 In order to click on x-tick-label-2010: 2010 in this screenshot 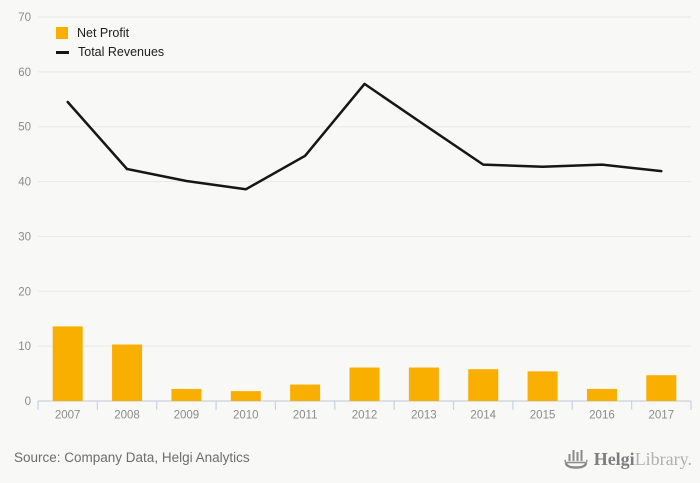, I will do `click(246, 416)`.